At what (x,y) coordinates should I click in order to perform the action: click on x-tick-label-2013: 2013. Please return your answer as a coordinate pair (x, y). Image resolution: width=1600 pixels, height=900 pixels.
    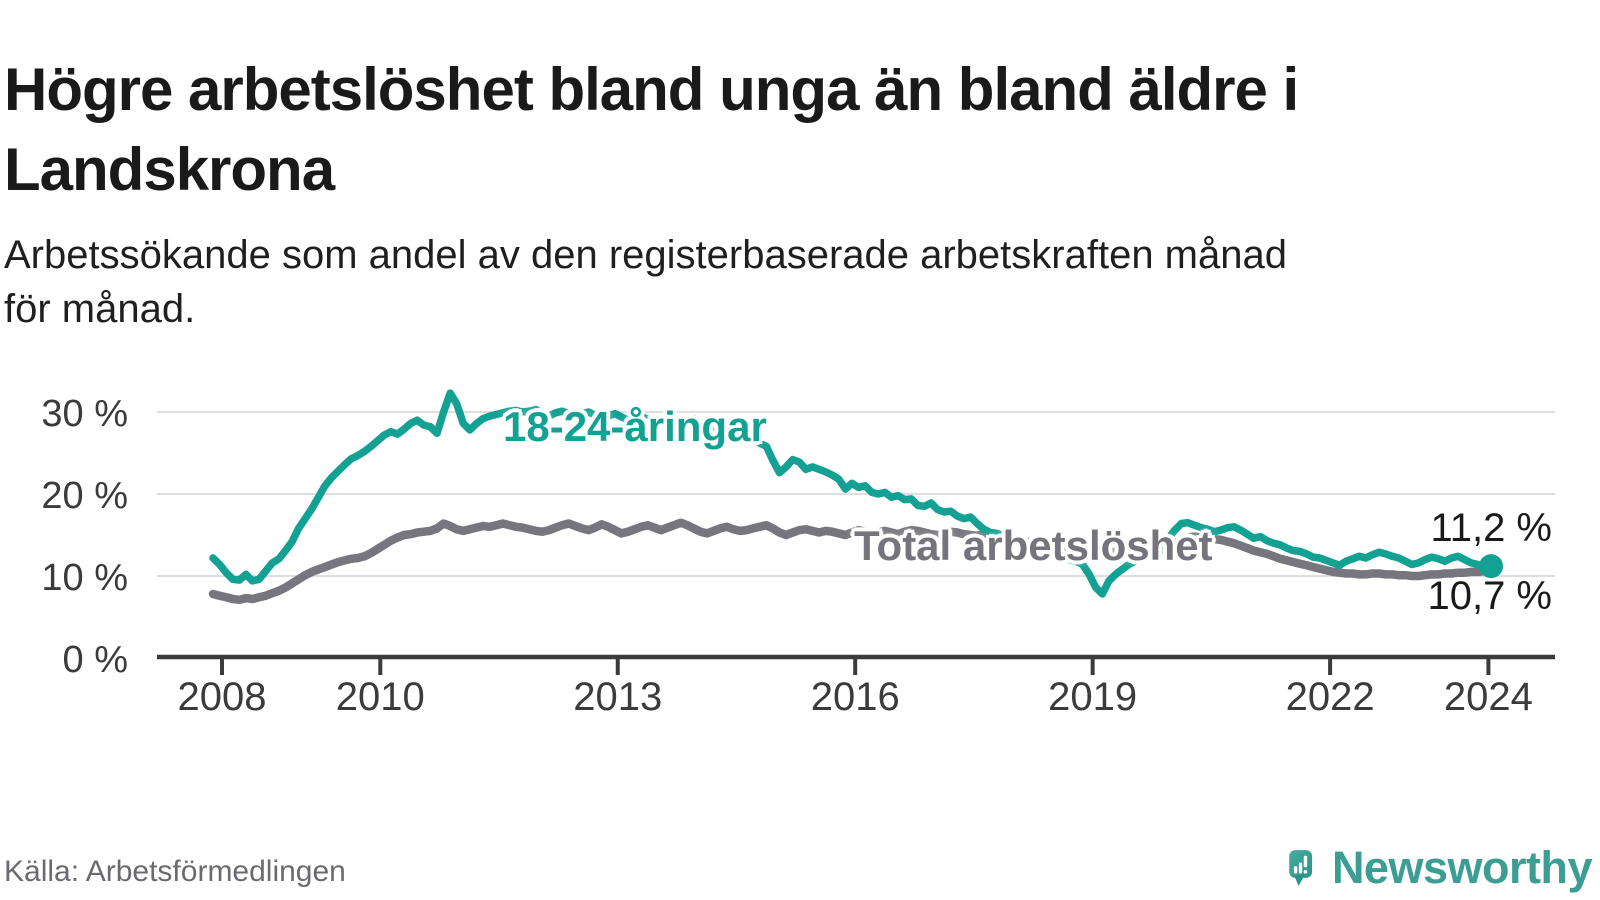
    Looking at the image, I should click on (617, 697).